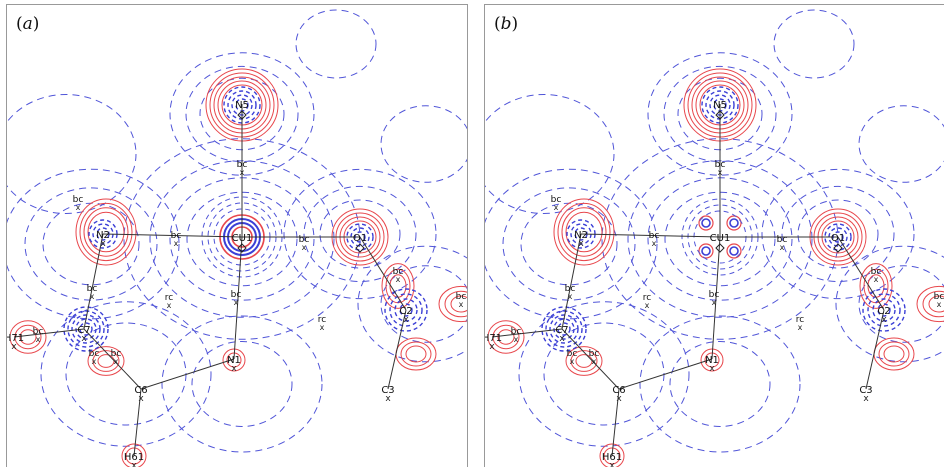 The image size is (944, 467). I want to click on panel-label-letter: b, so click(506, 24).